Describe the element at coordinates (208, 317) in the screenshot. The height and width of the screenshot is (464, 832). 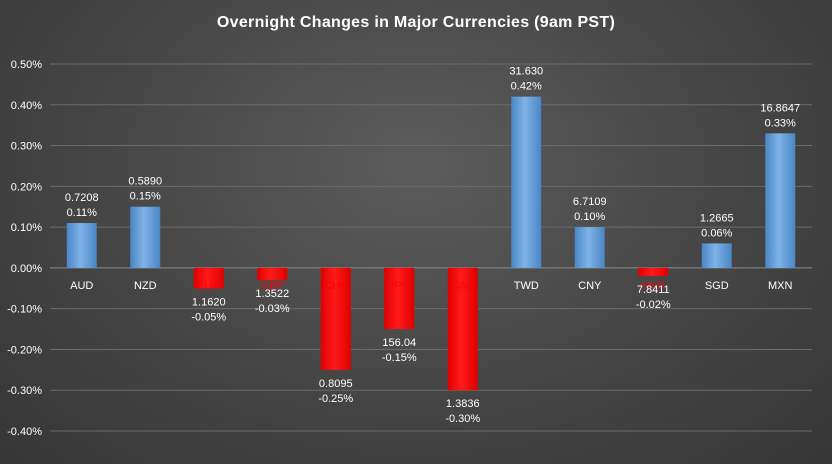
I see `data-label: -0.05%` at that location.